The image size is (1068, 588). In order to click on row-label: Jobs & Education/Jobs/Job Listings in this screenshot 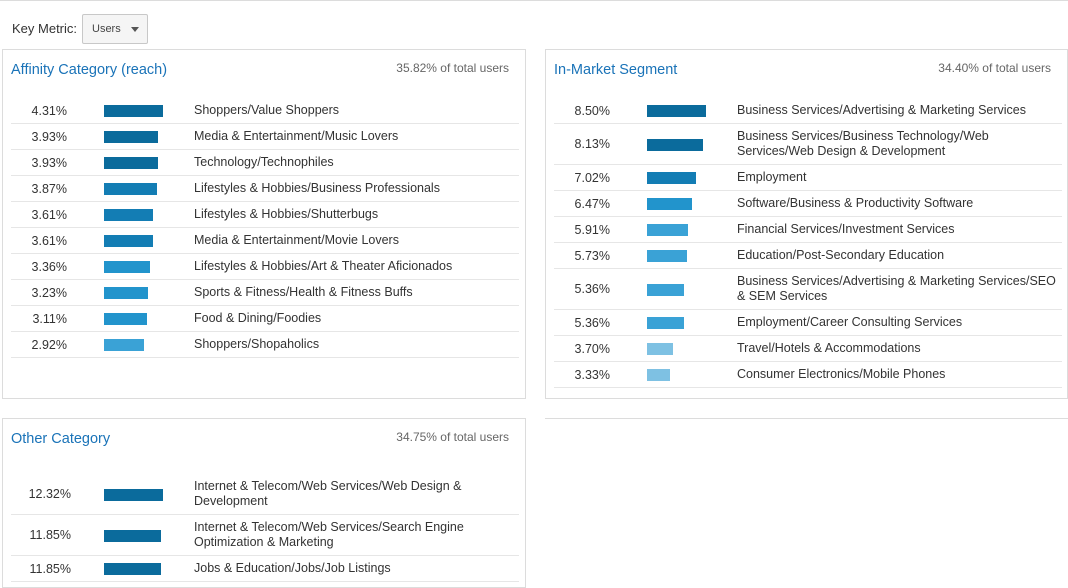, I will do `click(292, 568)`.